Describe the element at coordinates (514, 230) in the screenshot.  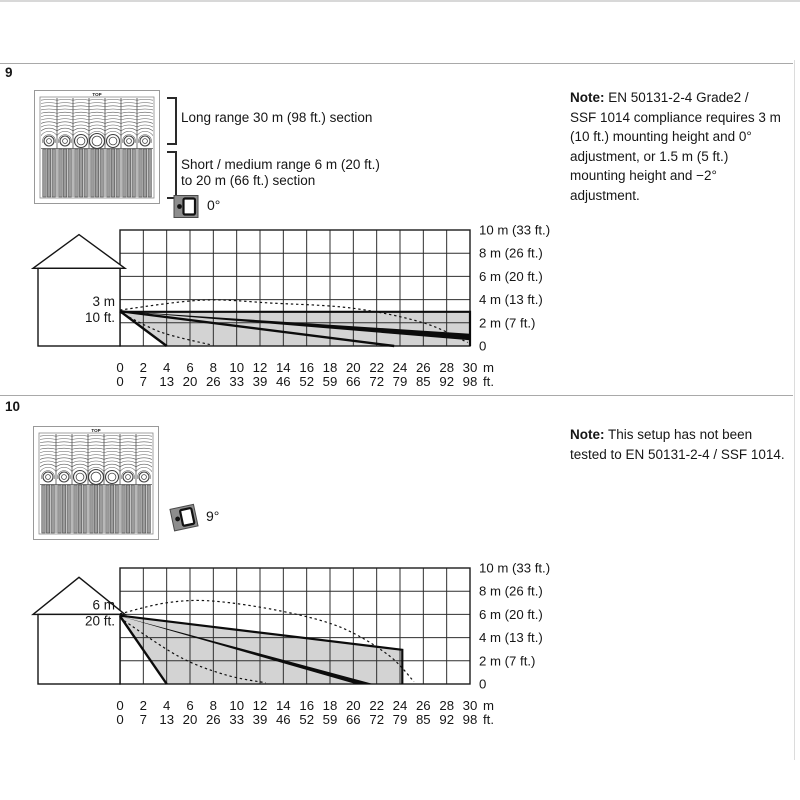
I see `y-axis-label: 10 m (33 ft.)` at that location.